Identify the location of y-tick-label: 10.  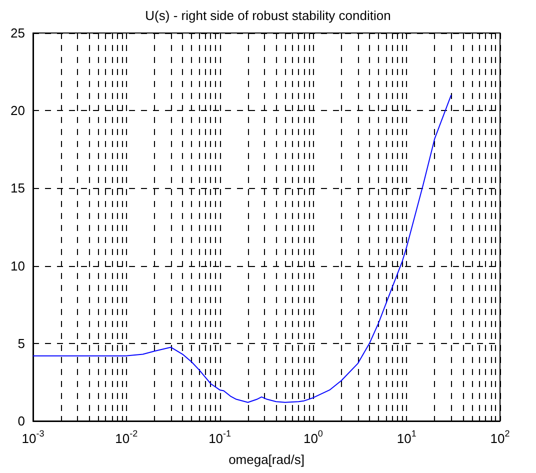
(17, 266).